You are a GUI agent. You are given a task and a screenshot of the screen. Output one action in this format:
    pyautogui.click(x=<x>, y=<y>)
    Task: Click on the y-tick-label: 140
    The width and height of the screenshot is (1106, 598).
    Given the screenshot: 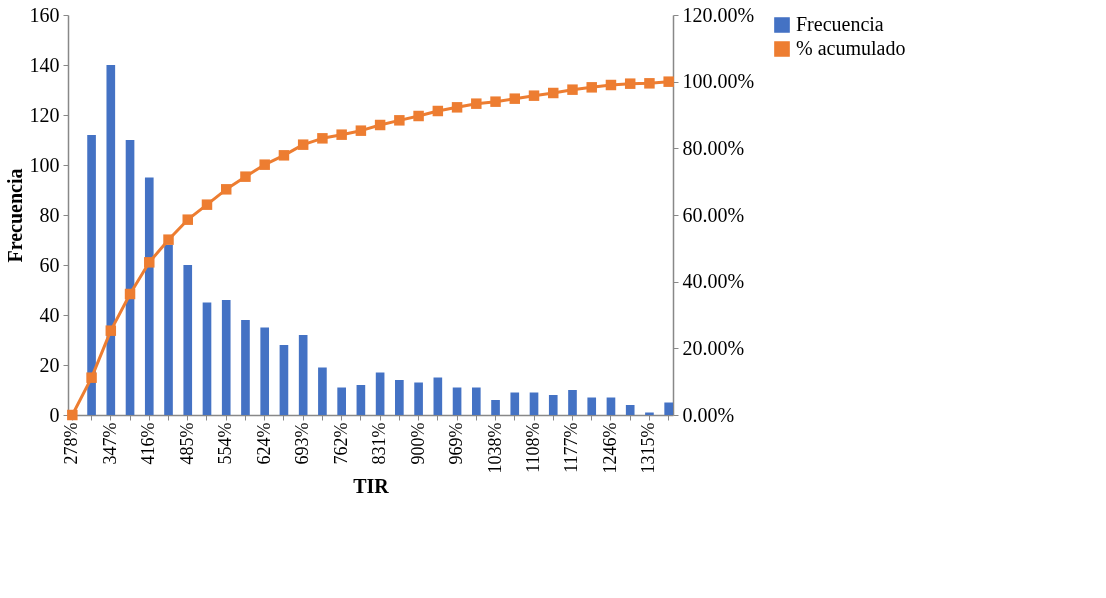 What is the action you would take?
    pyautogui.click(x=44, y=64)
    